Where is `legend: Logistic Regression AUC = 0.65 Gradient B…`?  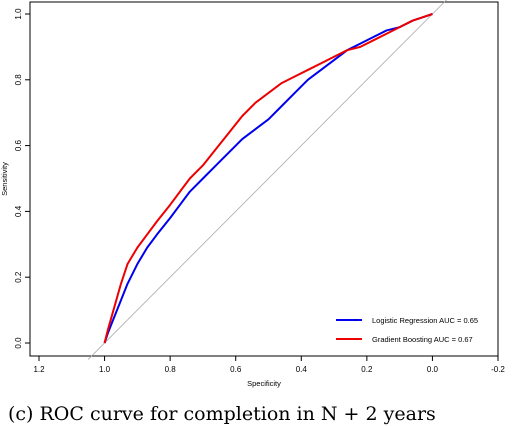 legend: Logistic Regression AUC = 0.65 Gradient B… is located at coordinates (407, 330).